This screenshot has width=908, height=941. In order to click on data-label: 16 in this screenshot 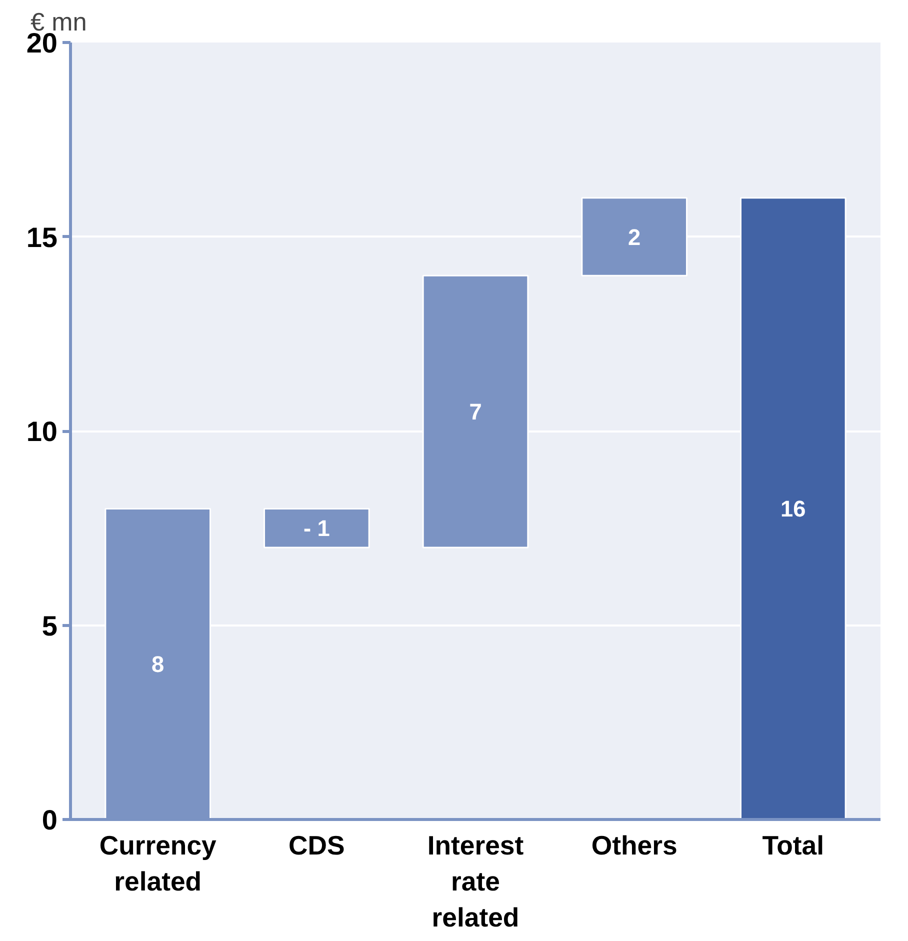, I will do `click(793, 509)`.